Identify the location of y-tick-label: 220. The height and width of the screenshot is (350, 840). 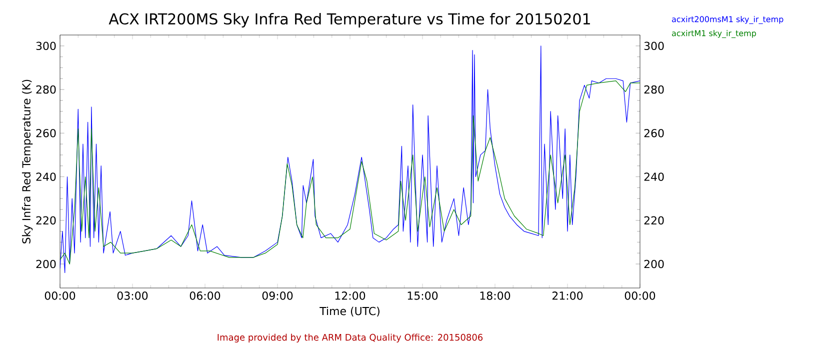
(46, 220).